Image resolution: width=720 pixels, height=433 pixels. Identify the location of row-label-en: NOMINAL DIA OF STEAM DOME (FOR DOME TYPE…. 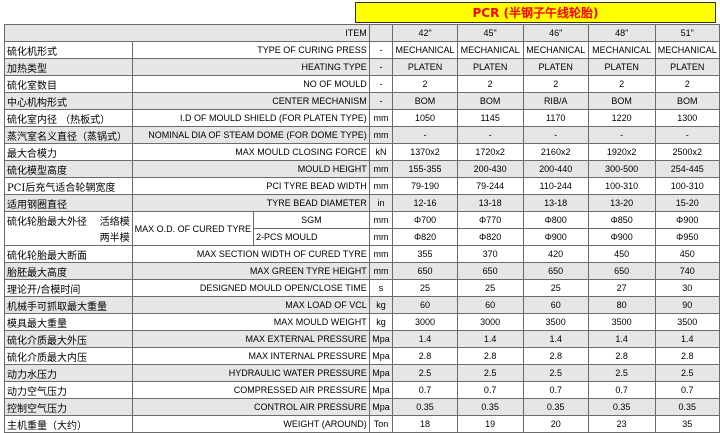
(250, 135).